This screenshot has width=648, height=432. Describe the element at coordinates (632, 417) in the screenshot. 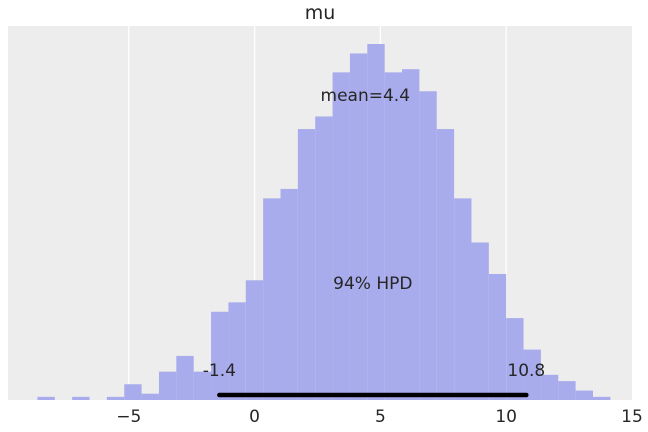

I see `x-tick-label: 15` at that location.